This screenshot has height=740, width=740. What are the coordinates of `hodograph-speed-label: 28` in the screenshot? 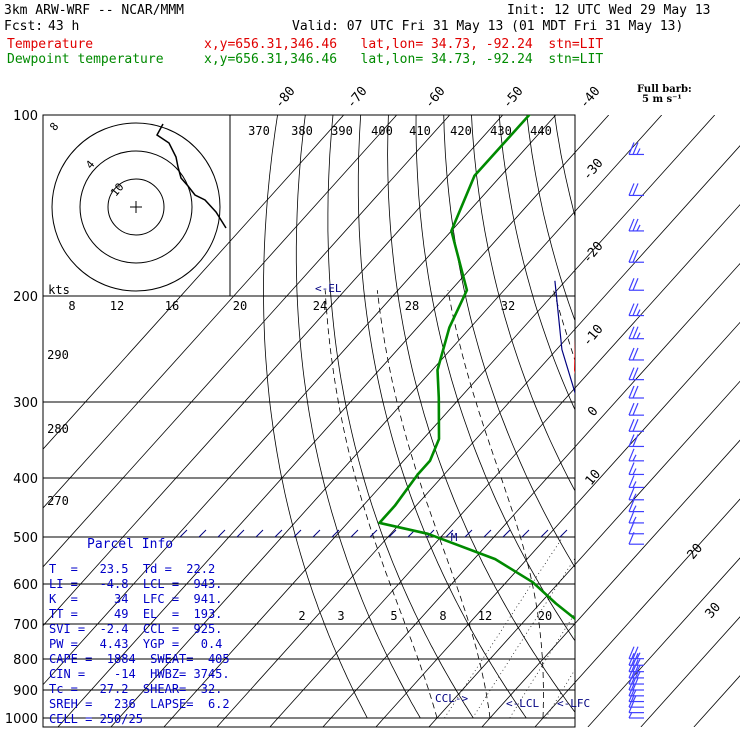 It's located at (412, 306).